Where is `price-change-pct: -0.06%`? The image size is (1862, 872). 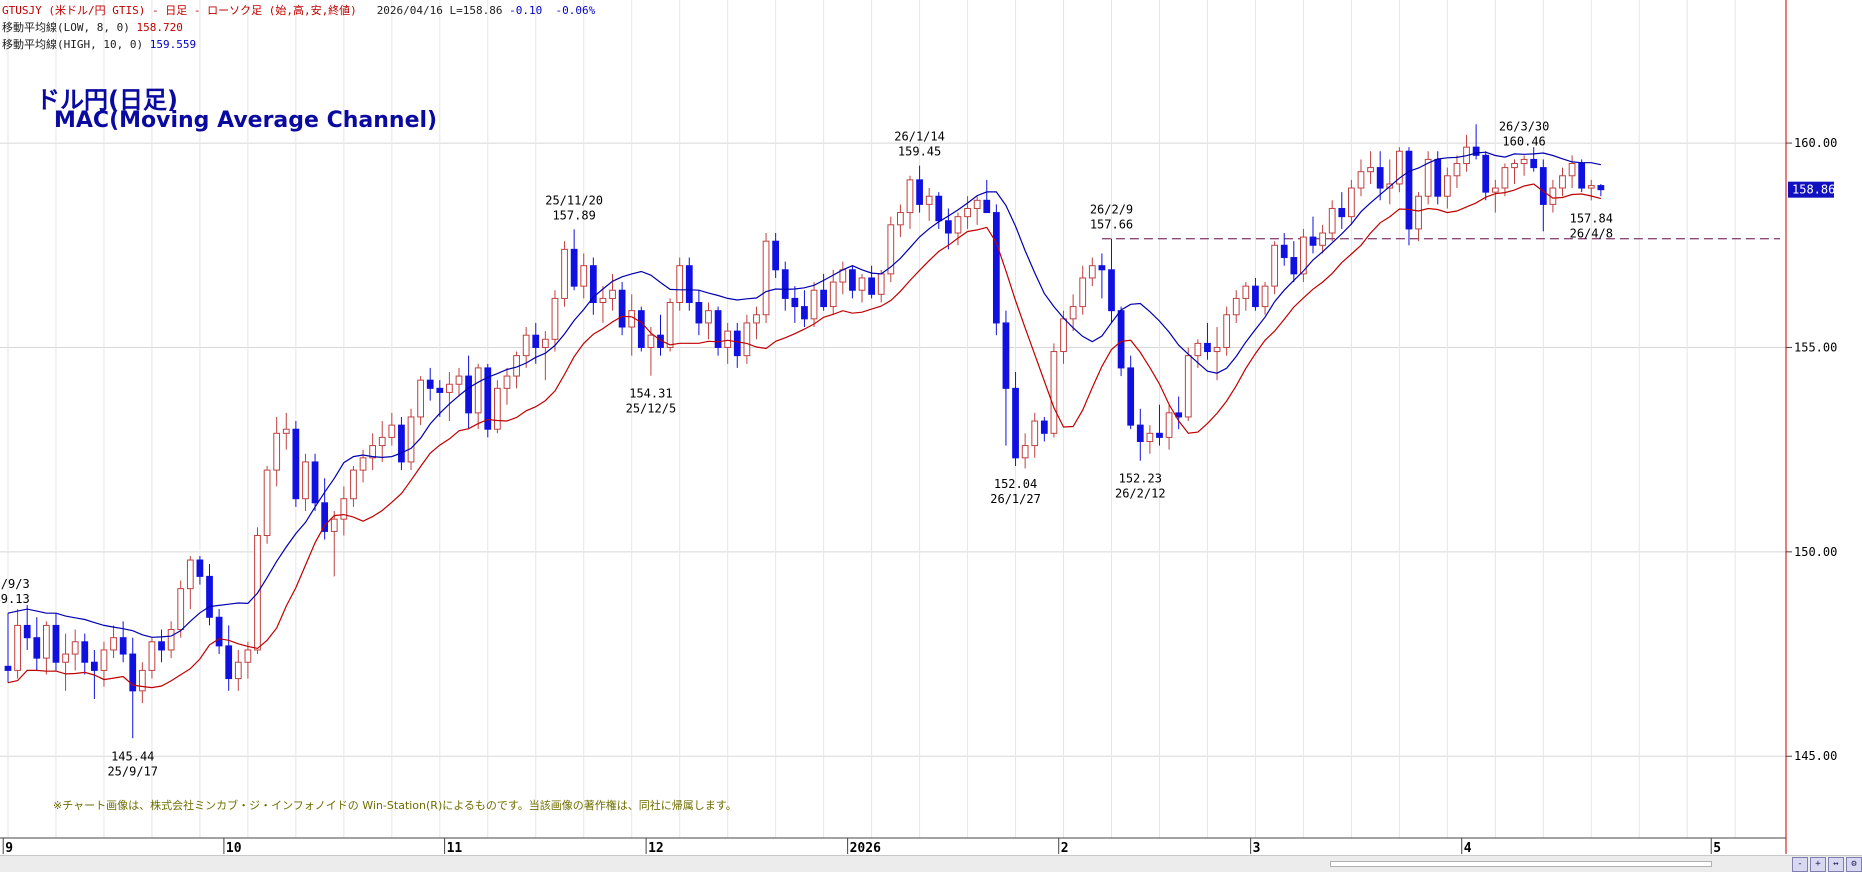 price-change-pct: -0.06% is located at coordinates (575, 10).